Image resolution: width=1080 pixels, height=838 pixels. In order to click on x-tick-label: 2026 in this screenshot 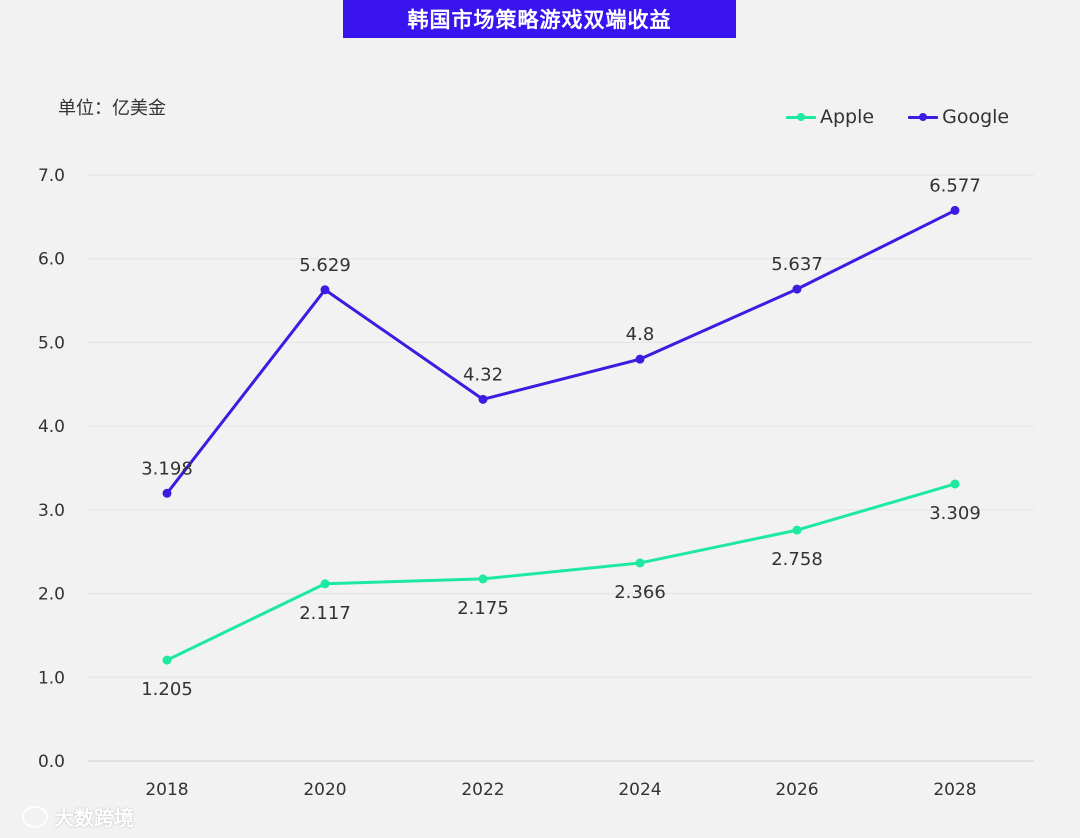, I will do `click(796, 790)`.